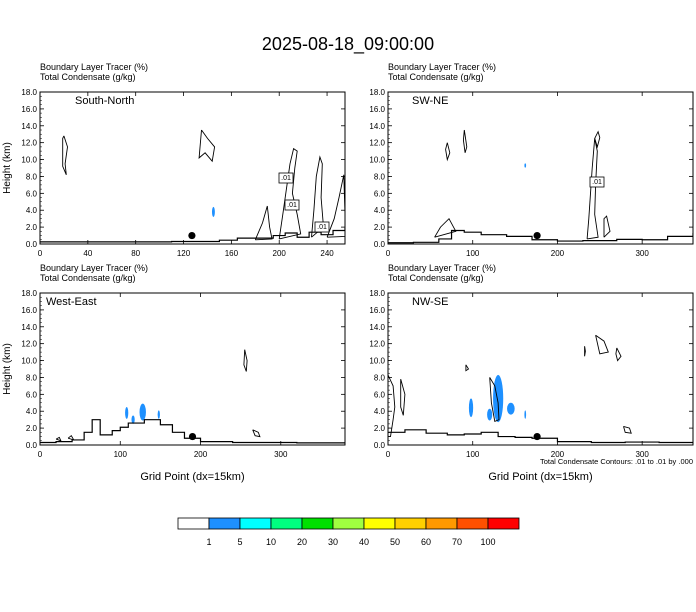 This screenshot has height=612, width=696. Describe the element at coordinates (430, 101) in the screenshot. I see `panel-label: SW-NE` at that location.